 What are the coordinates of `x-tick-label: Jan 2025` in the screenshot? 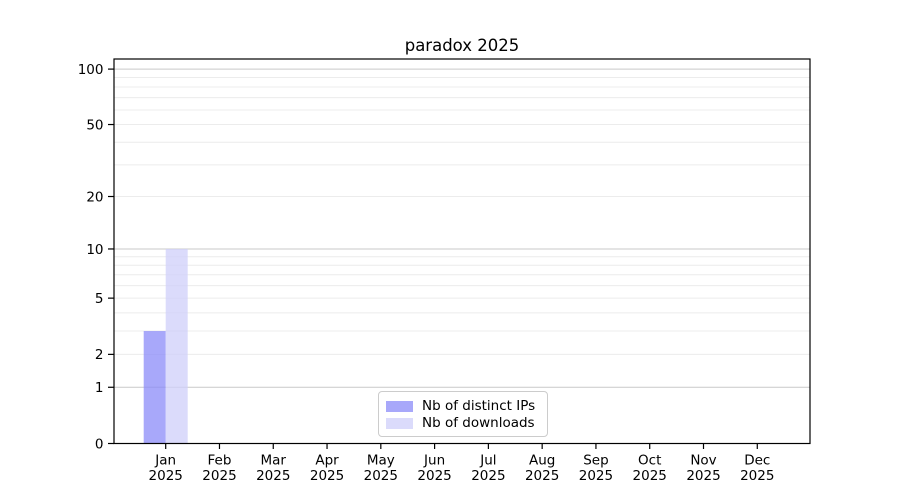 It's located at (166, 469).